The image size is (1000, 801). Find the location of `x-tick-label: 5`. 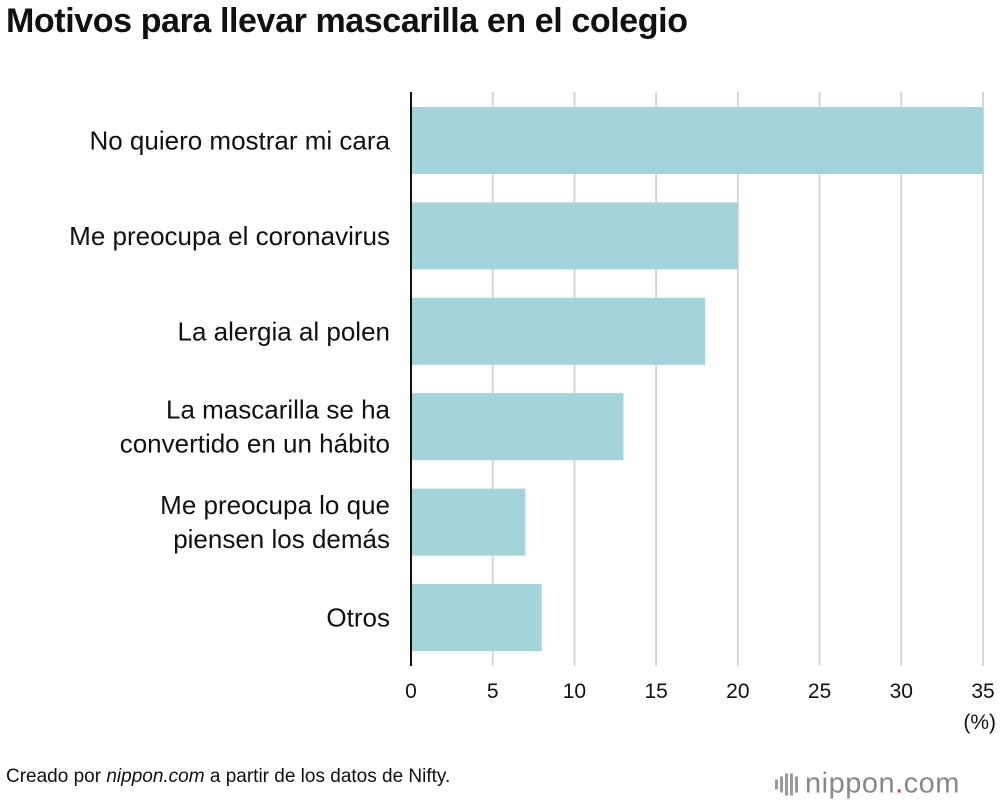

x-tick-label: 5 is located at coordinates (493, 691).